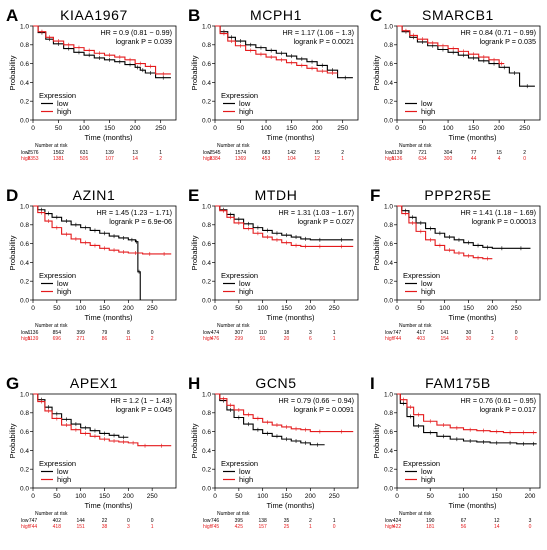 The image size is (547, 550). What do you see at coordinates (464, 527) in the screenshot?
I see `risk-count: 56` at bounding box center [464, 527].